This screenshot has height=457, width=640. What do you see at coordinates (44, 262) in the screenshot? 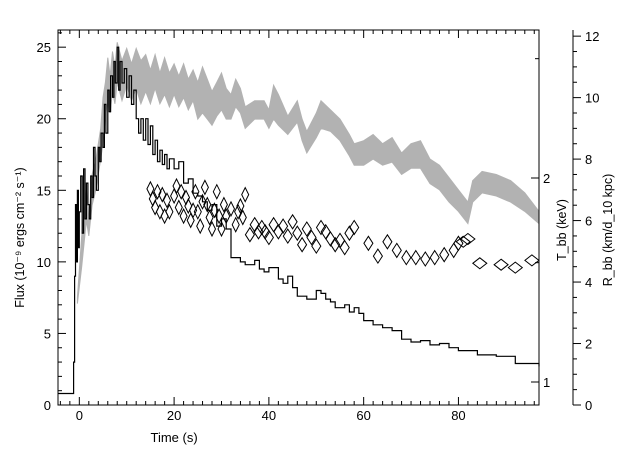
I see `y-tick-label: 10` at bounding box center [44, 262].